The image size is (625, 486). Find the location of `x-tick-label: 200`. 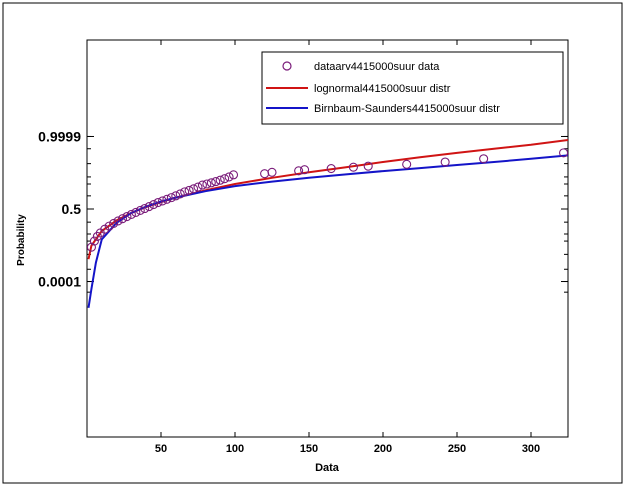

x-tick-label: 200 is located at coordinates (383, 449).